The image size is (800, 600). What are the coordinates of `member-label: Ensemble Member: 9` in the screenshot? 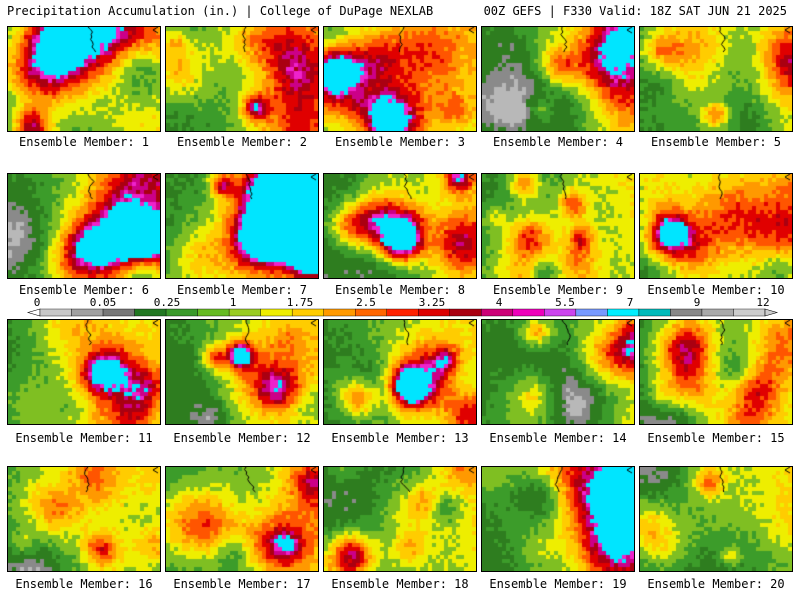 It's located at (558, 290).